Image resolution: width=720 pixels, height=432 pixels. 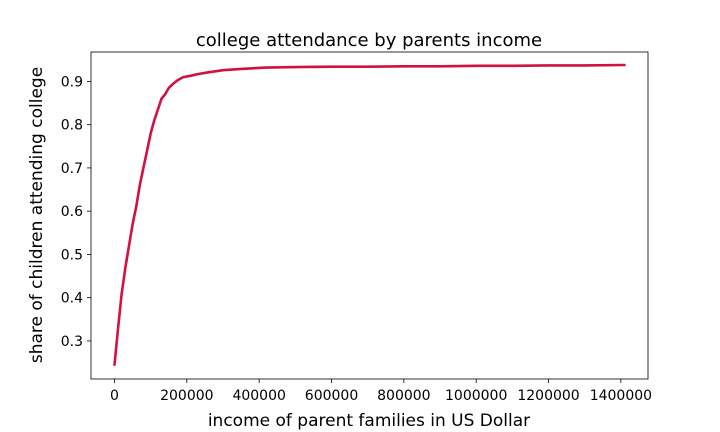 I want to click on y-tick-label: 0.9, so click(x=72, y=82).